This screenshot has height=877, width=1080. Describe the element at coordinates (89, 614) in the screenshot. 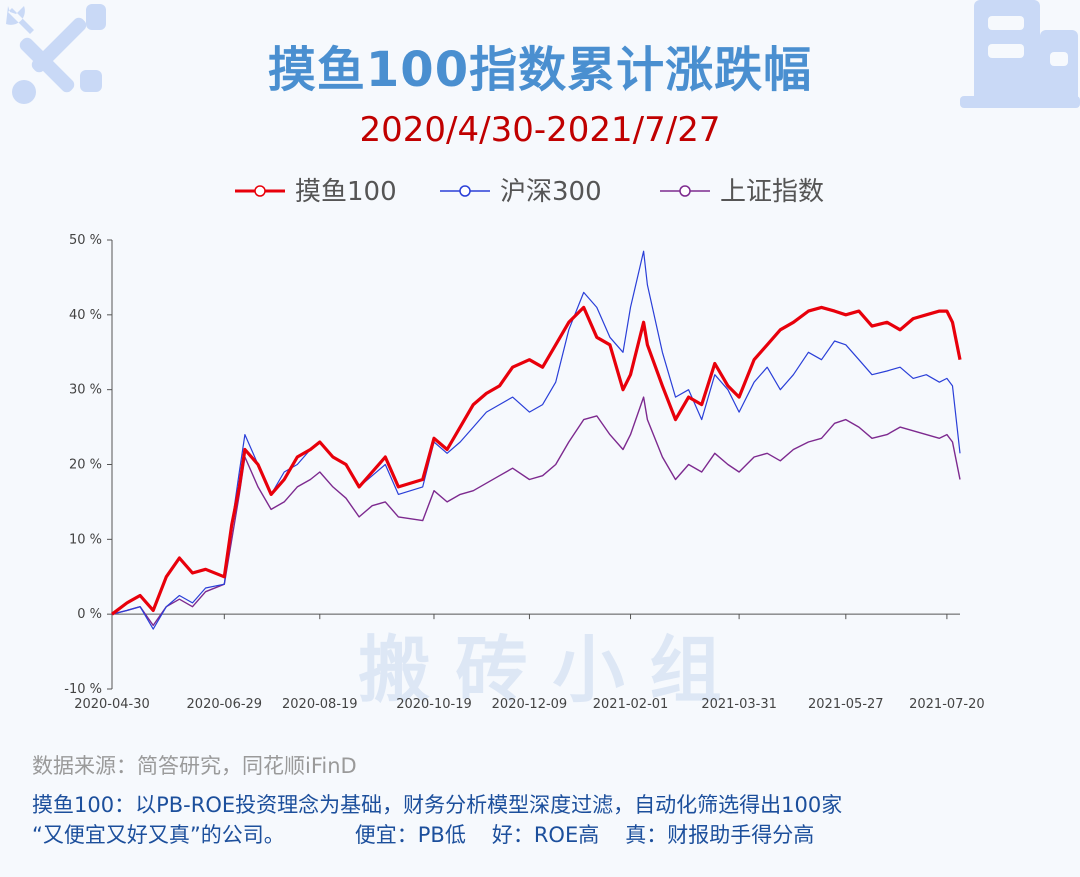

I see `y-tick-label: 0 %` at that location.